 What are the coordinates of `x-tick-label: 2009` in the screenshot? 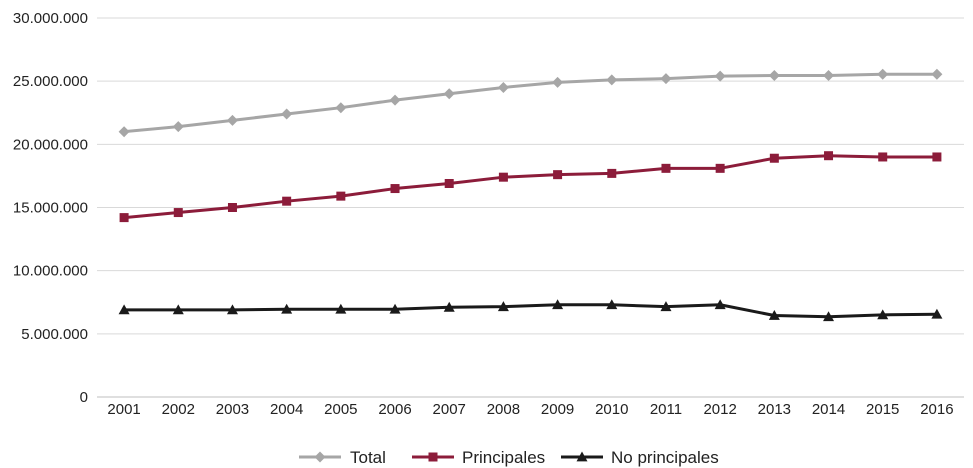 It's located at (557, 409).